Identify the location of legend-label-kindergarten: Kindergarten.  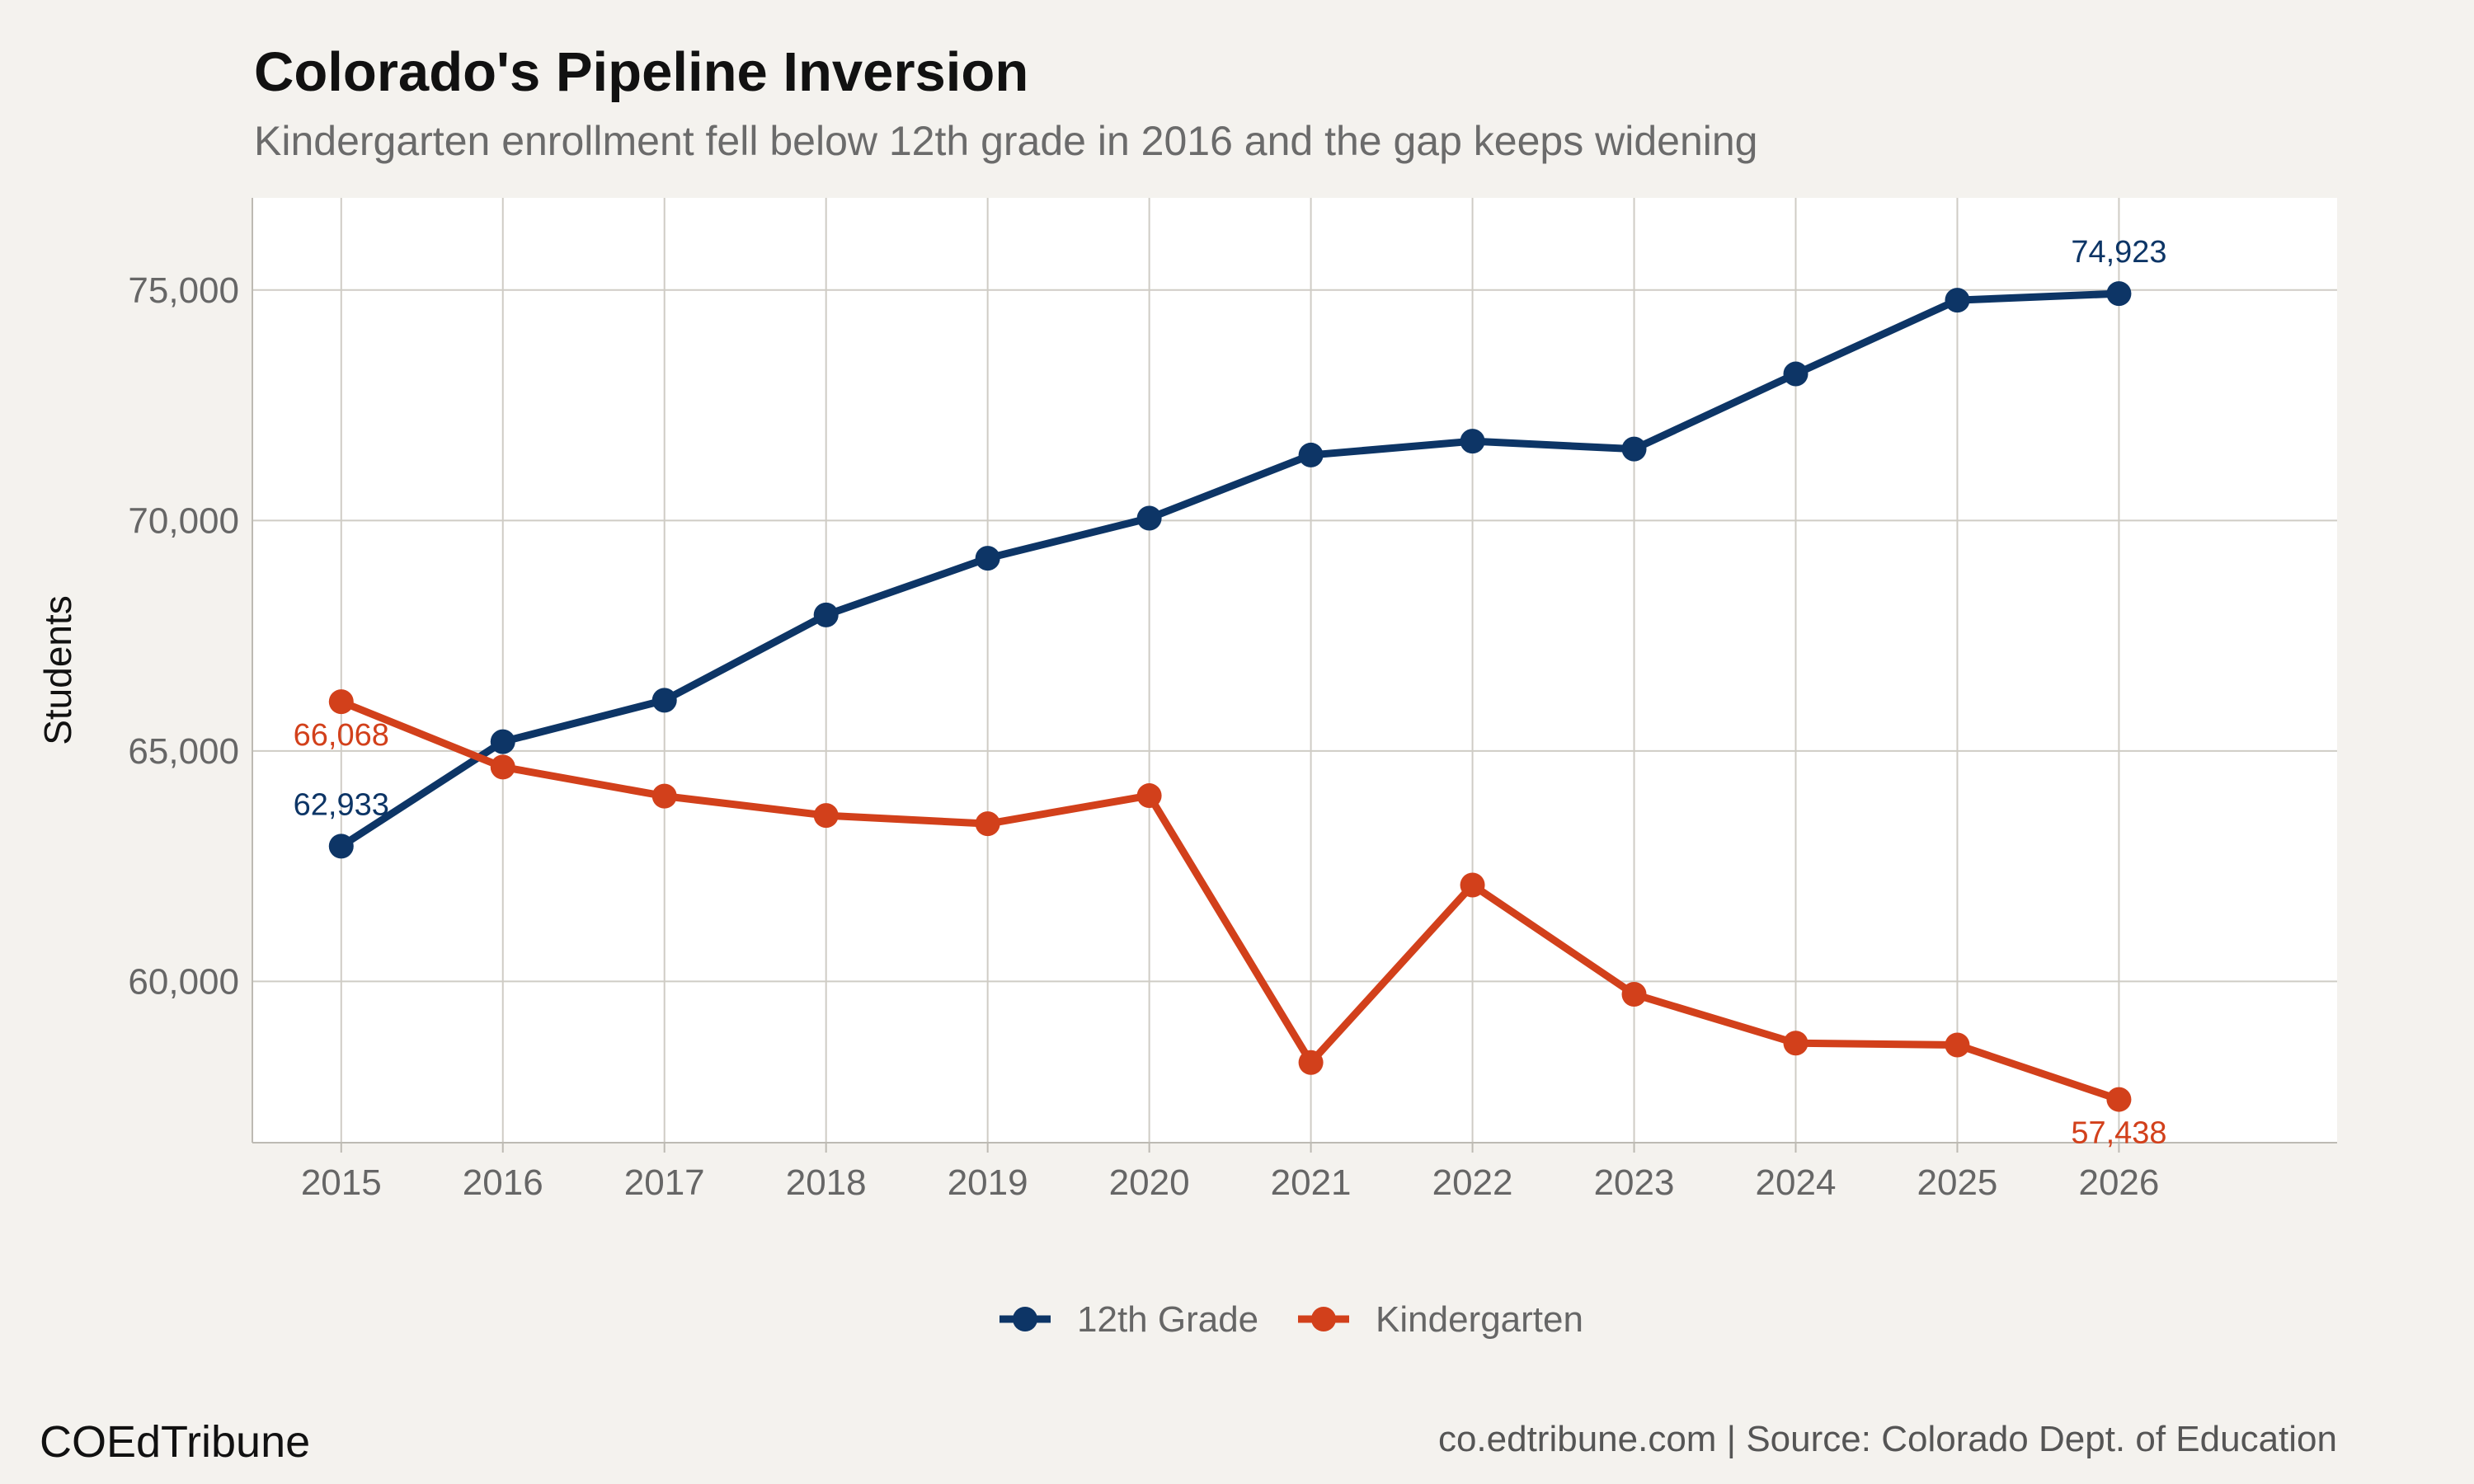
(1479, 1319).